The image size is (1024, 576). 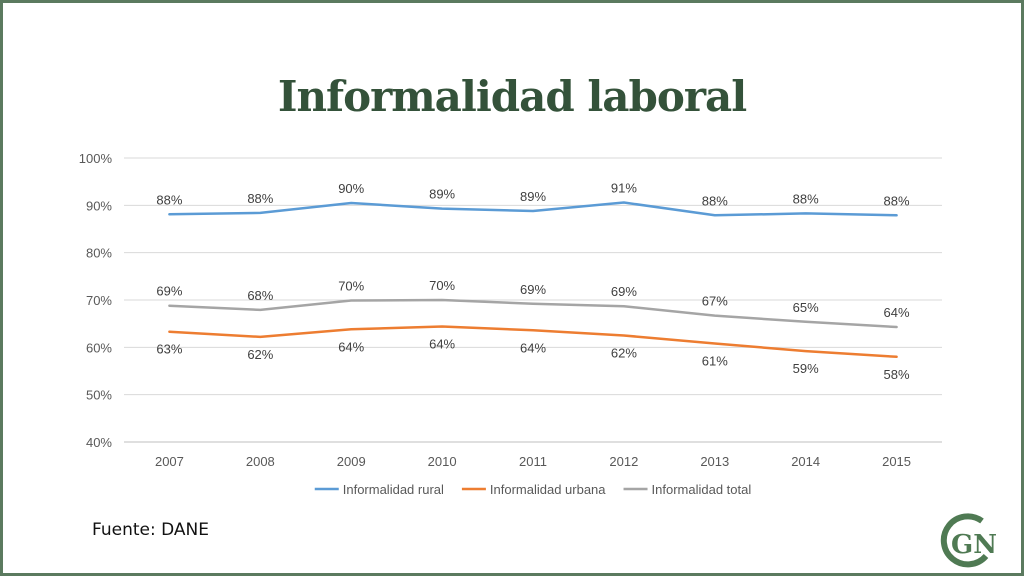 I want to click on data-label: 68%, so click(x=260, y=295).